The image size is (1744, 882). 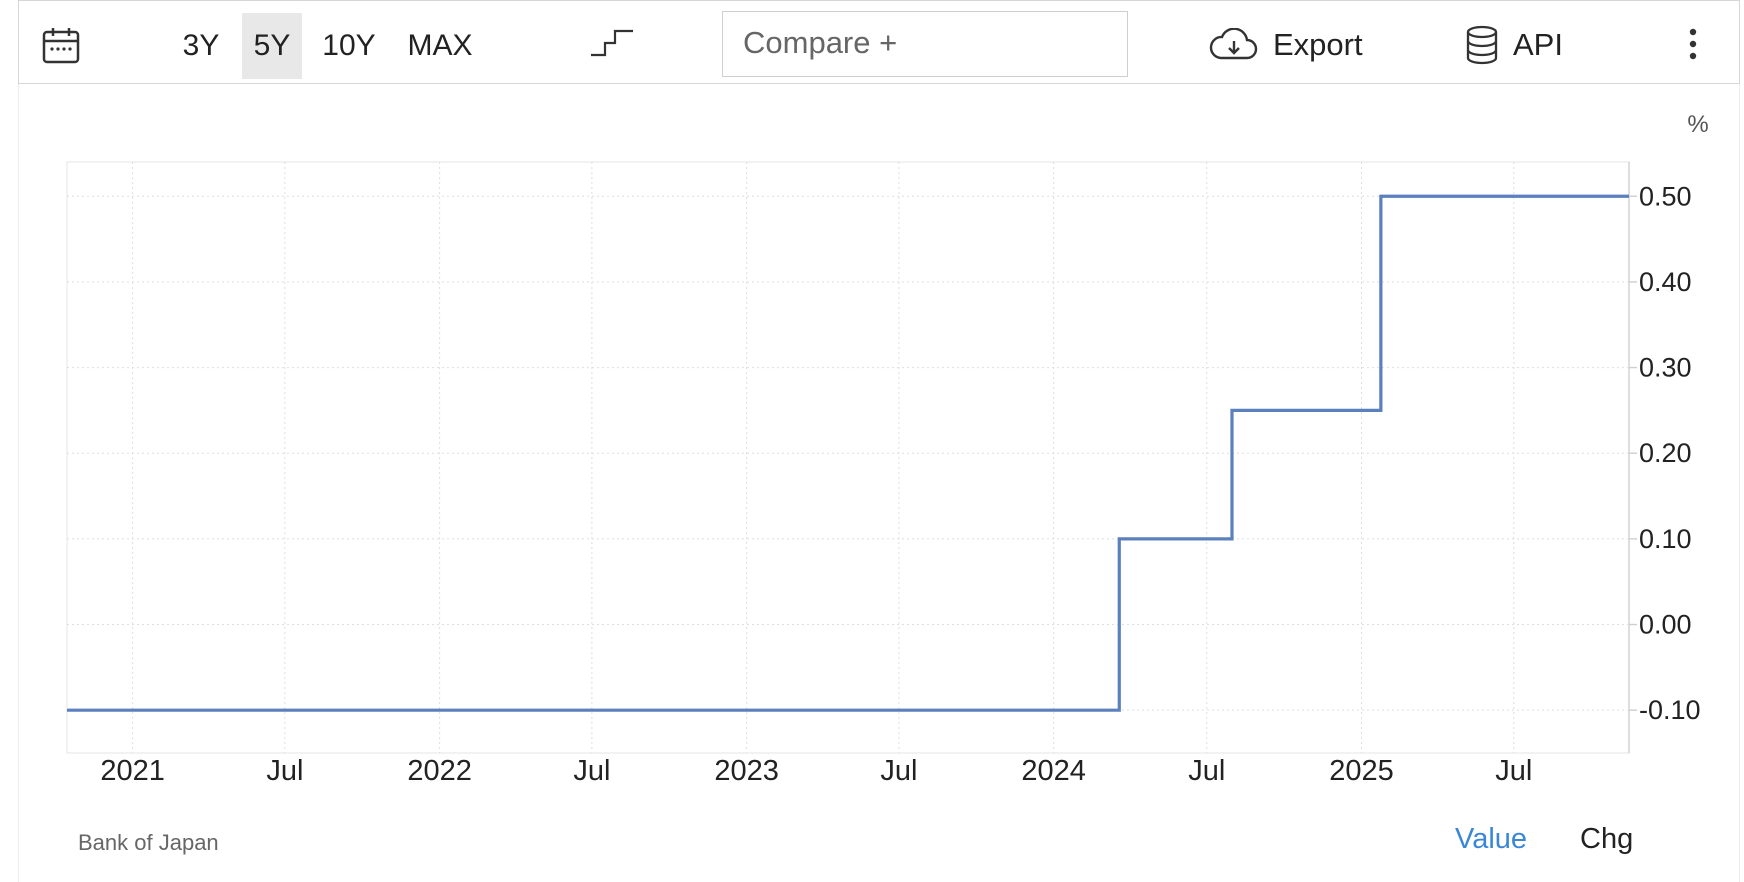 I want to click on step-line-icon, so click(x=612, y=43).